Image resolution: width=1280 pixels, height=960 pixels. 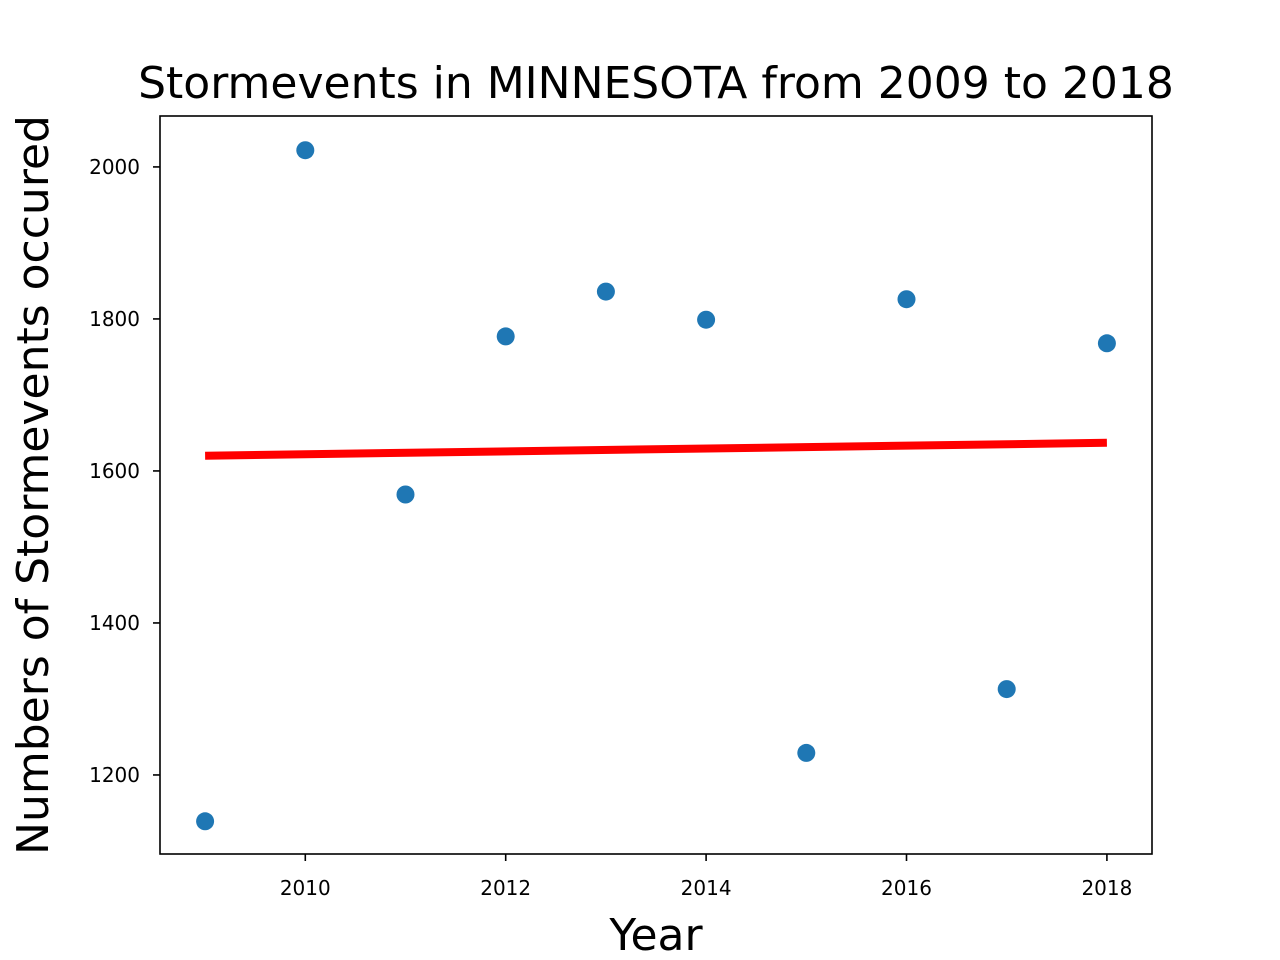 I want to click on y-tick-label: 1400, so click(x=114, y=623).